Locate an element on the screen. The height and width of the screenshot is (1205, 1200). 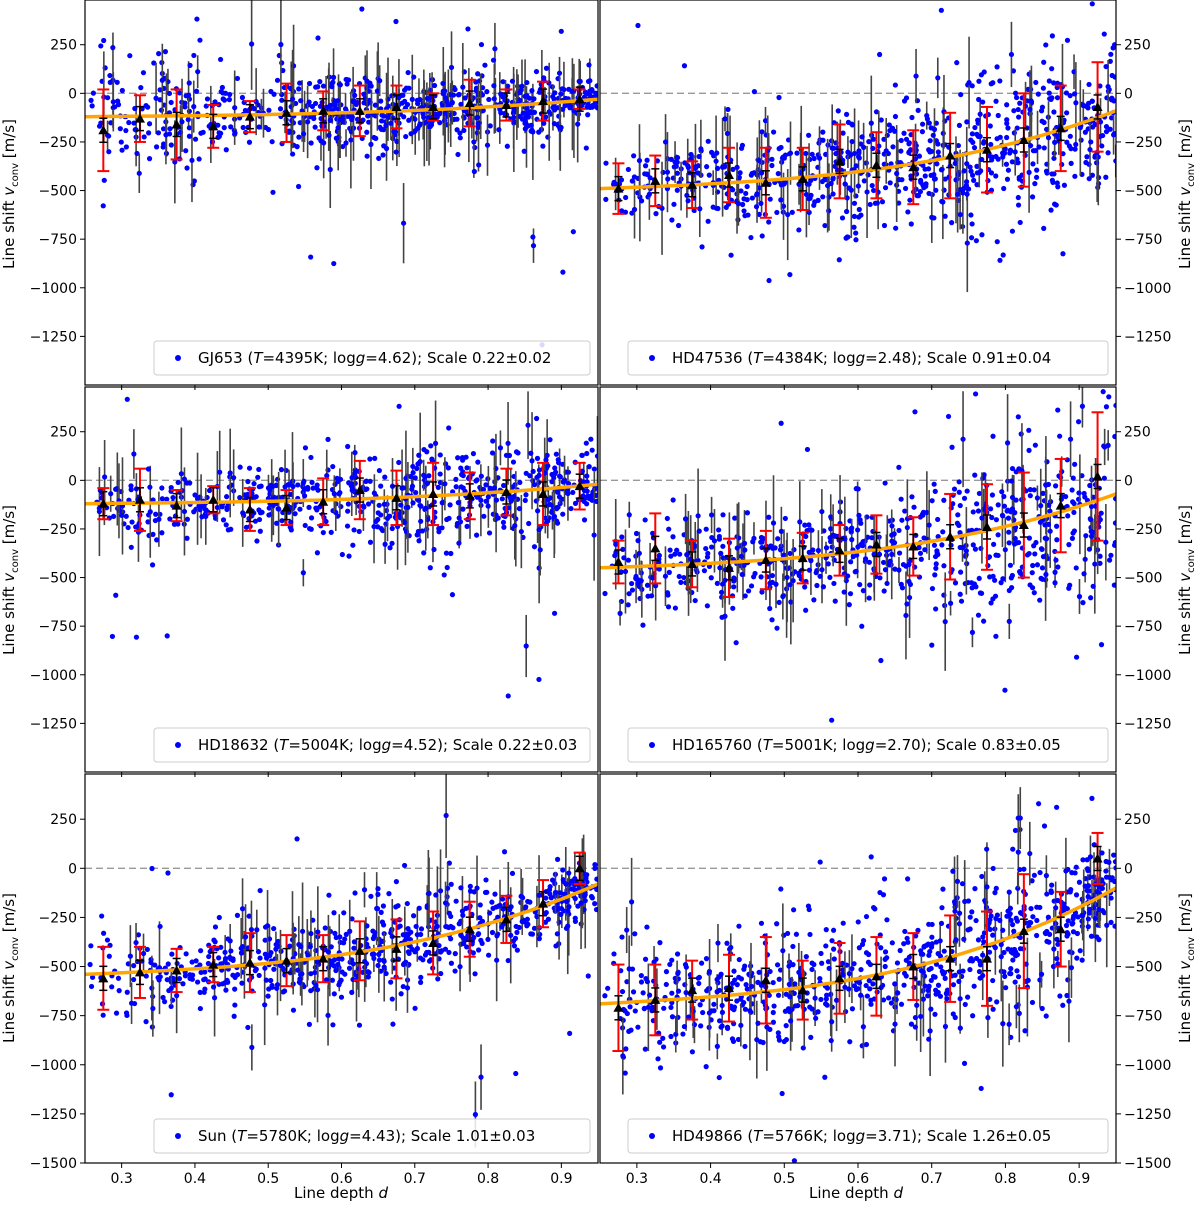
legend-marker is located at coordinates (652, 745).